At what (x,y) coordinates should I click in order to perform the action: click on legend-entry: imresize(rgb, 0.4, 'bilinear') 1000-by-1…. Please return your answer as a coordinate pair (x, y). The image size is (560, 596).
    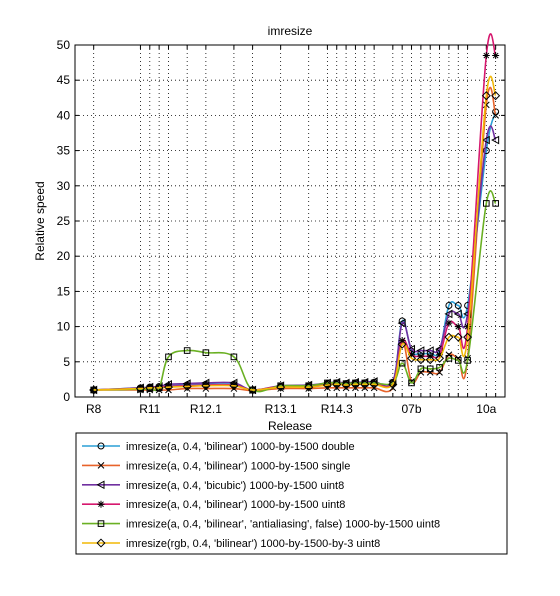
    Looking at the image, I should click on (231, 544).